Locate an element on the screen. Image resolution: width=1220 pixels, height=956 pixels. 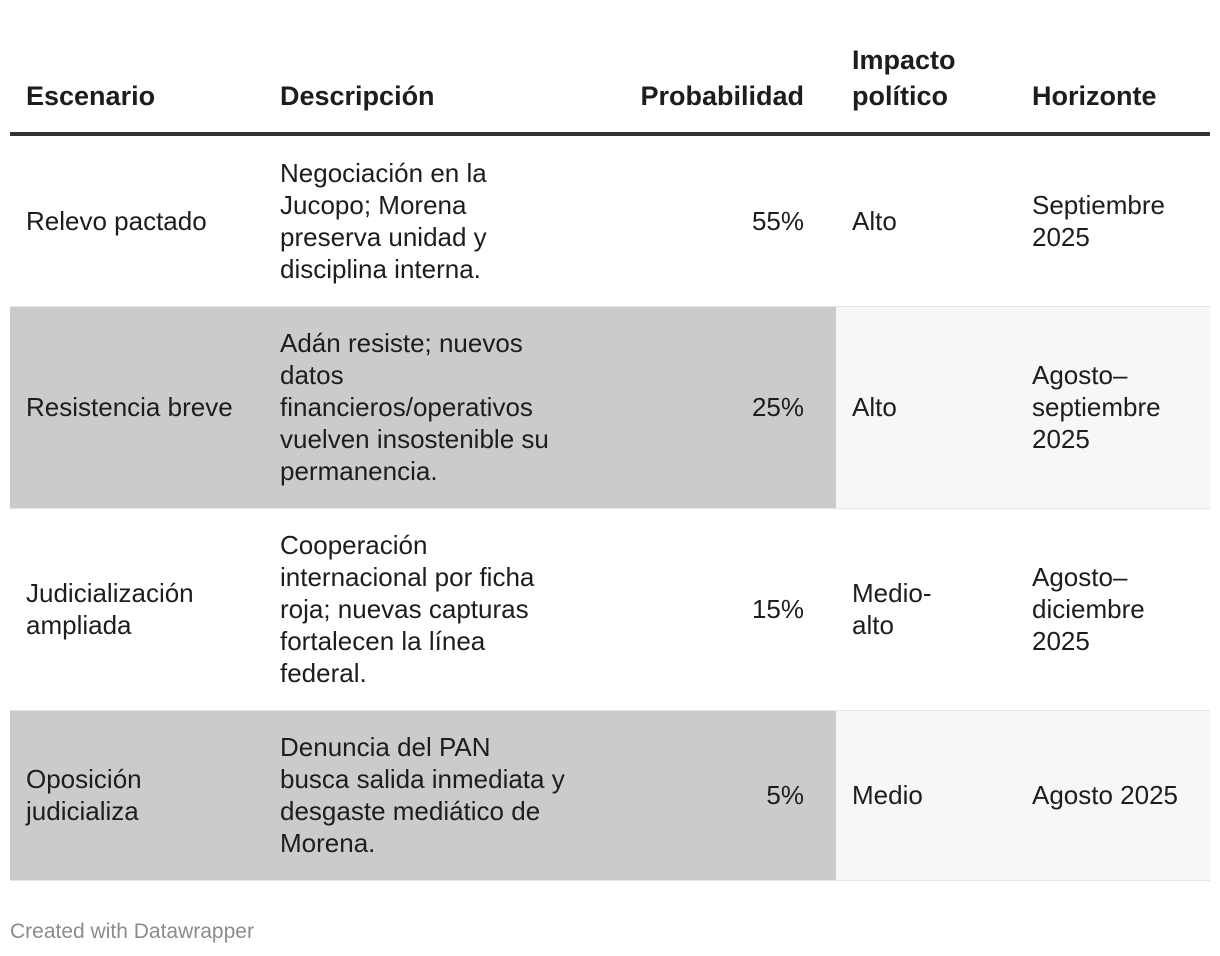
datawrapper-credit: Created with Datawrapper is located at coordinates (132, 931).